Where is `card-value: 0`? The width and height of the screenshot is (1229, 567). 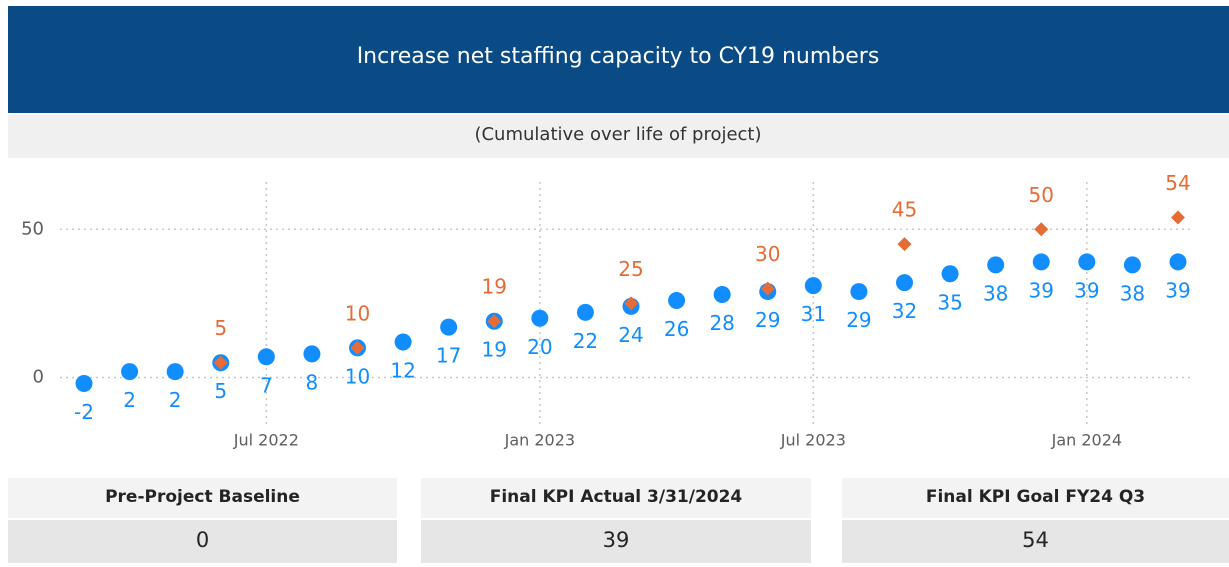 card-value: 0 is located at coordinates (202, 540).